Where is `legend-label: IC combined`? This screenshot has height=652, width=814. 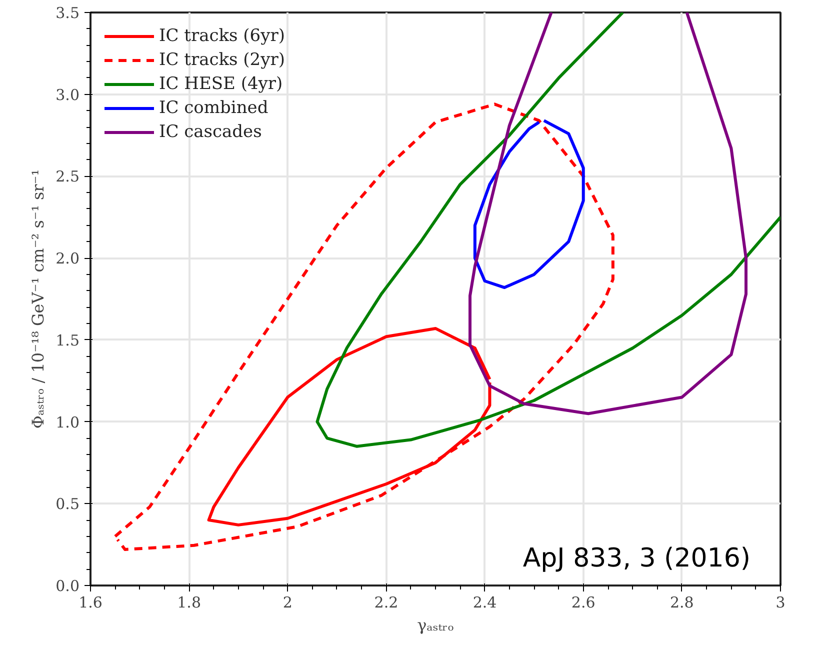
legend-label: IC combined is located at coordinates (213, 108).